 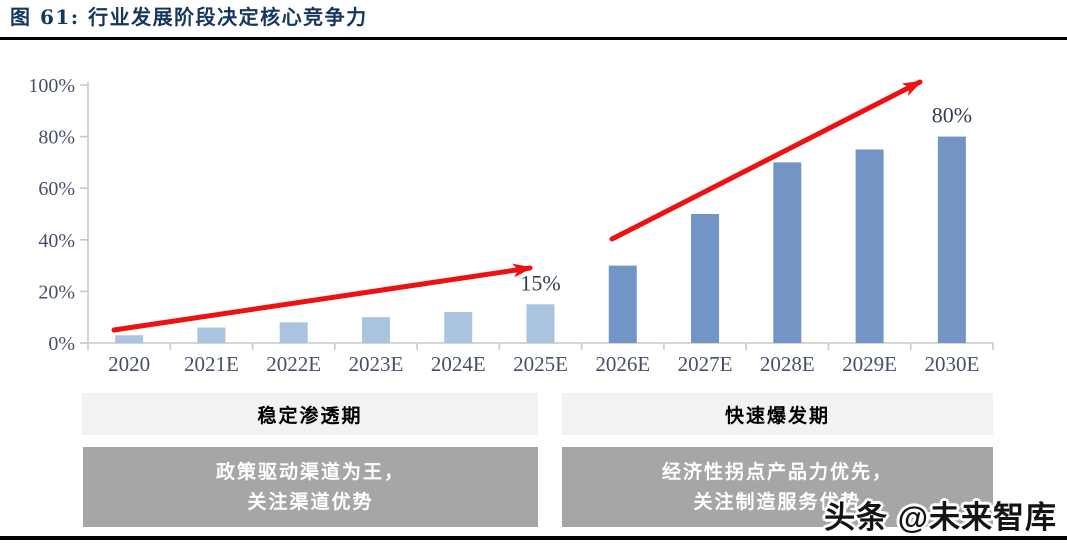 I want to click on y-tick-label: 0%, so click(x=61, y=344).